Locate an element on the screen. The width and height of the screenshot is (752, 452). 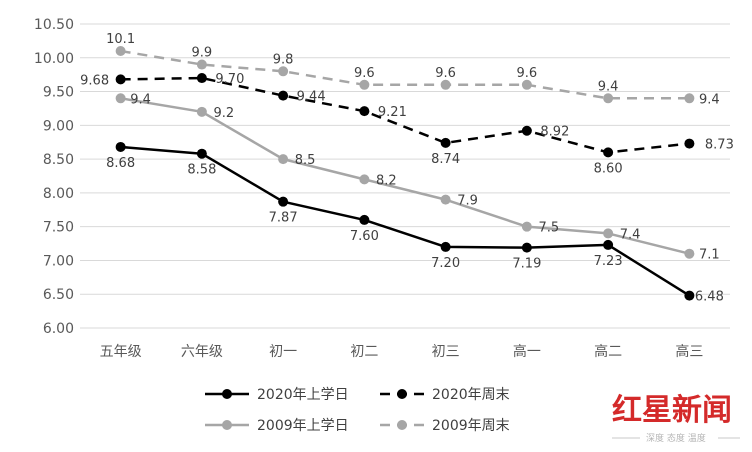
data-label: 9.70 is located at coordinates (229, 79).